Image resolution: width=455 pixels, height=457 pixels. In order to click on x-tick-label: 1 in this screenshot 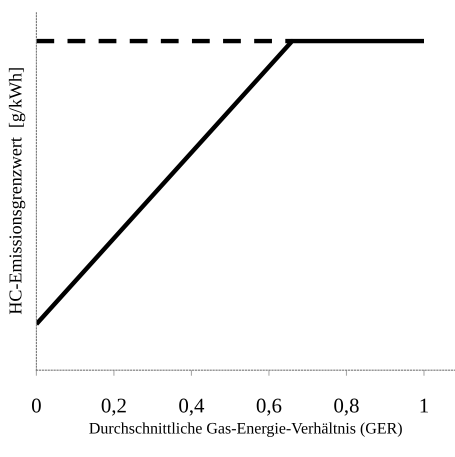, I will do `click(424, 405)`.